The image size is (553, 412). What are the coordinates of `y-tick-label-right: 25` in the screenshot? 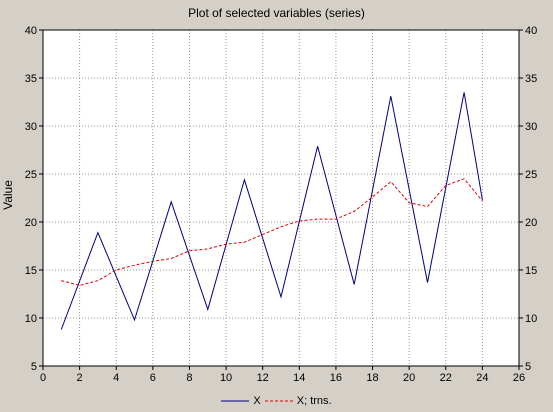 It's located at (531, 175).